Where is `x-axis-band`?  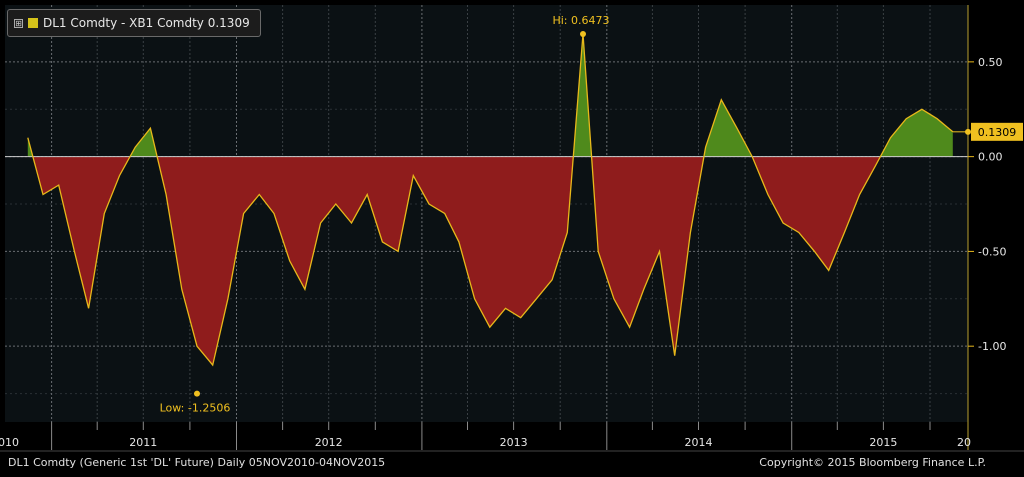 x-axis-band is located at coordinates (486, 436).